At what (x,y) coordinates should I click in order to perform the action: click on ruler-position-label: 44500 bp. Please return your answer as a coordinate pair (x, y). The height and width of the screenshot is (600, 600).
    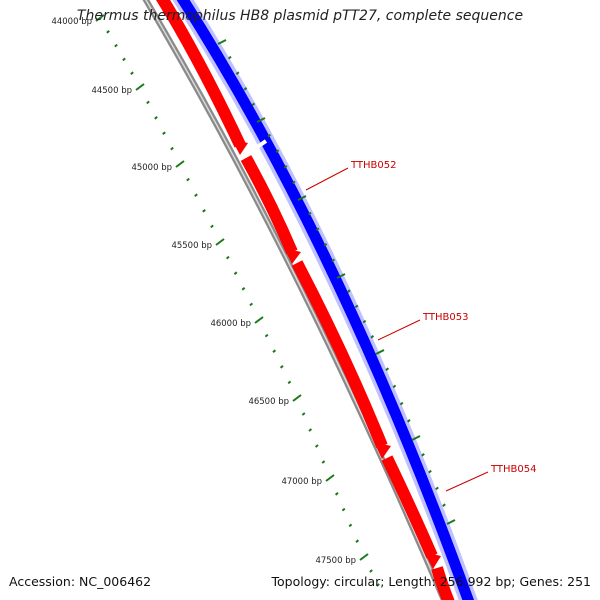
    Looking at the image, I should click on (111, 91).